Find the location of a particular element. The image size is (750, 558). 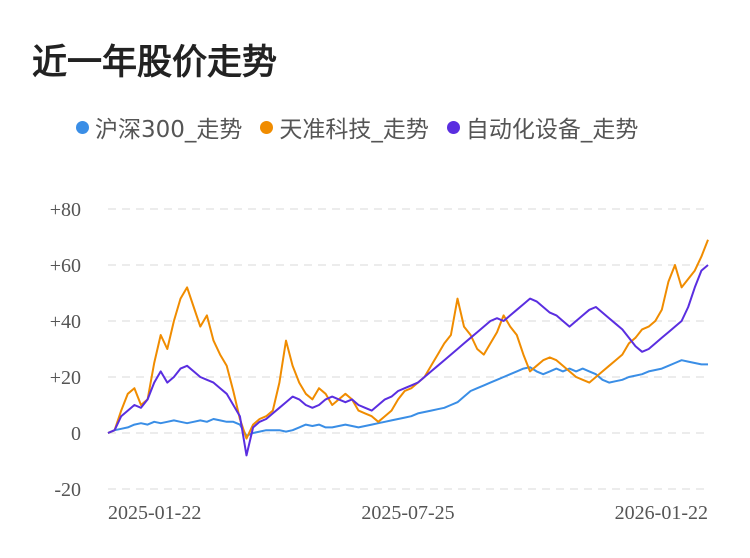

legend-item-tianzhun: 天准科技_走势 is located at coordinates (344, 127).